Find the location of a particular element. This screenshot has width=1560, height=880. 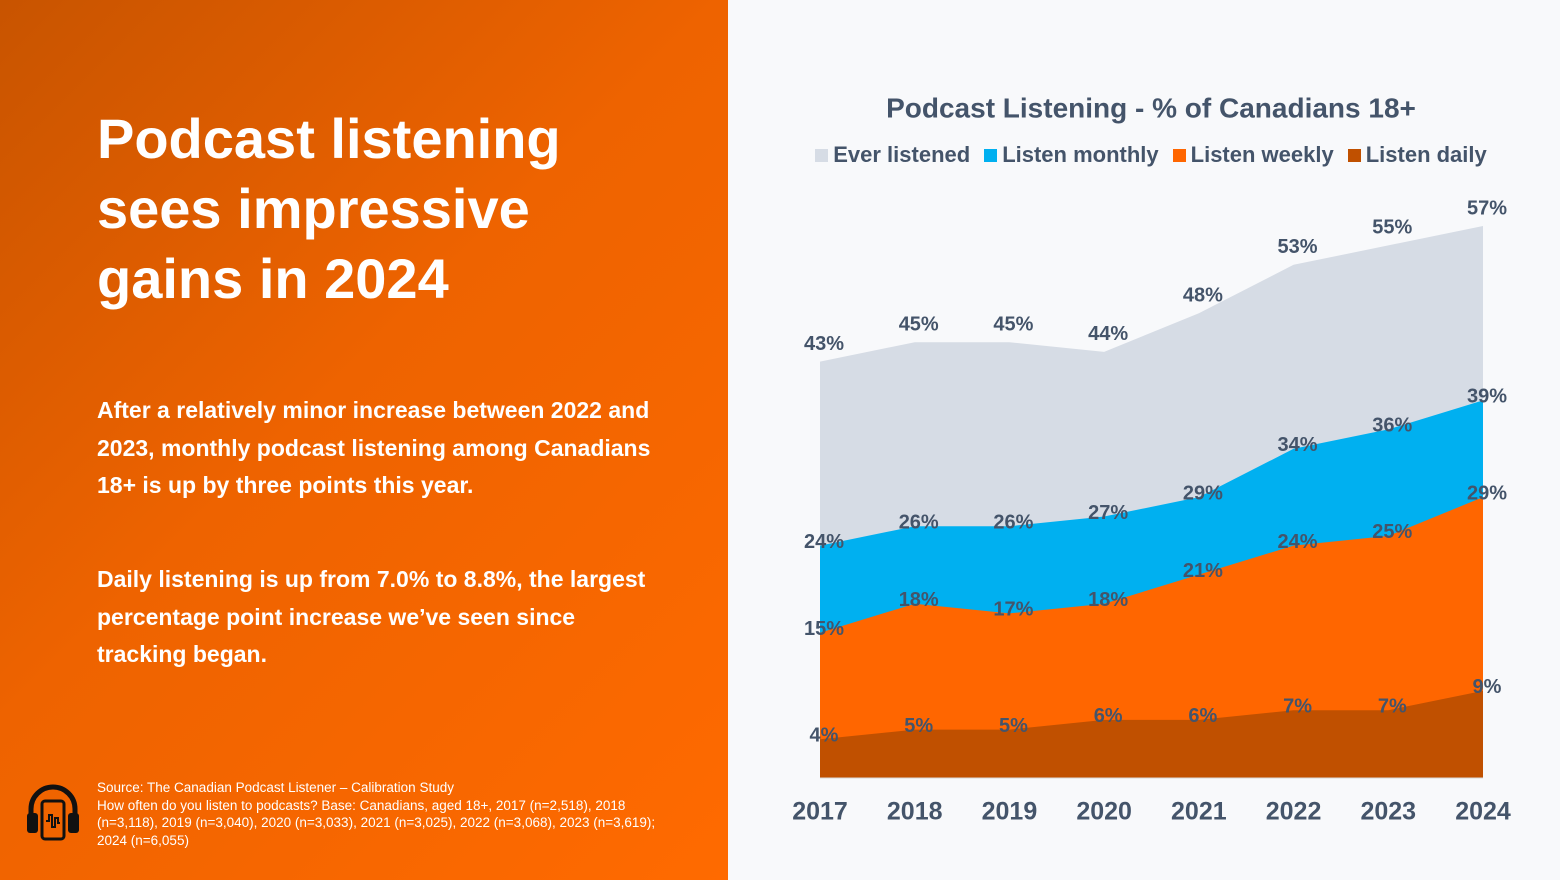

data-label: 43% is located at coordinates (824, 344).